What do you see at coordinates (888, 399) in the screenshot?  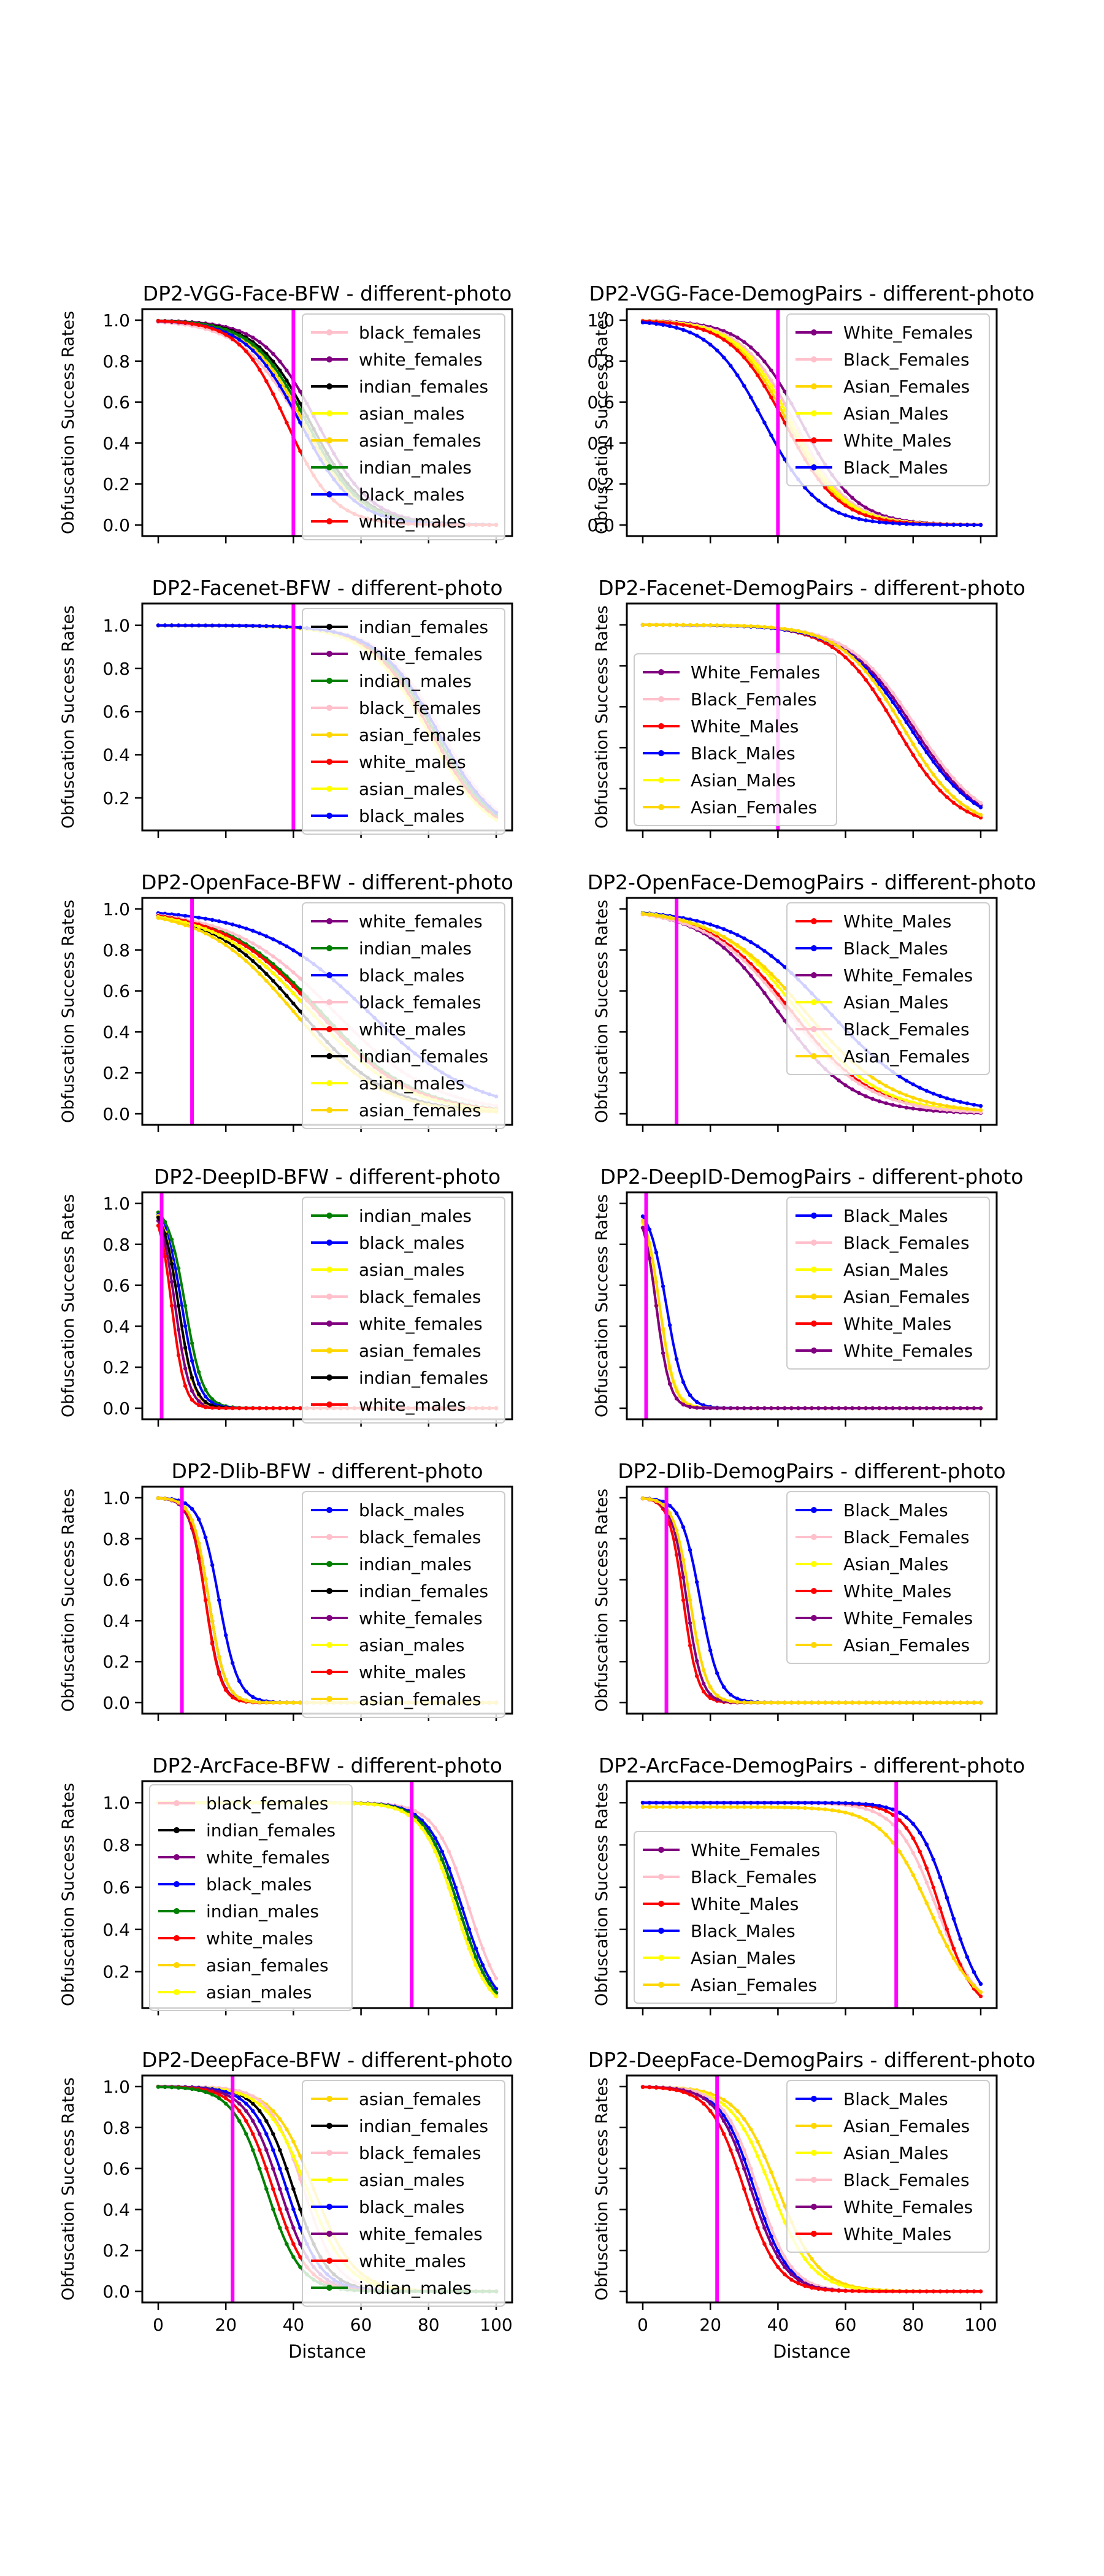 I see `legend-box` at bounding box center [888, 399].